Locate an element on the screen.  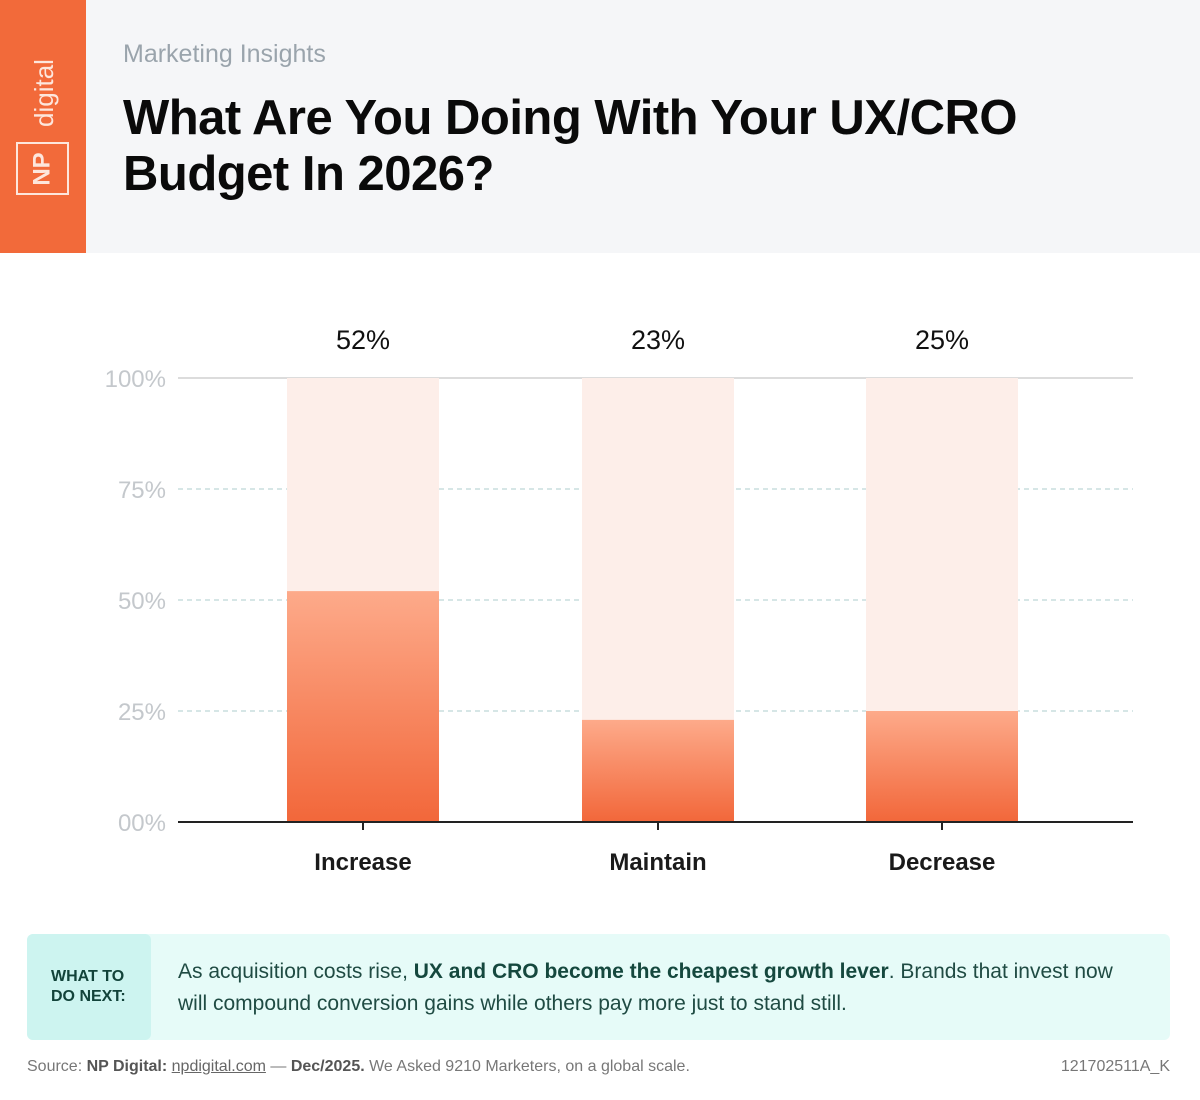
source-label: Source: is located at coordinates (57, 1066).